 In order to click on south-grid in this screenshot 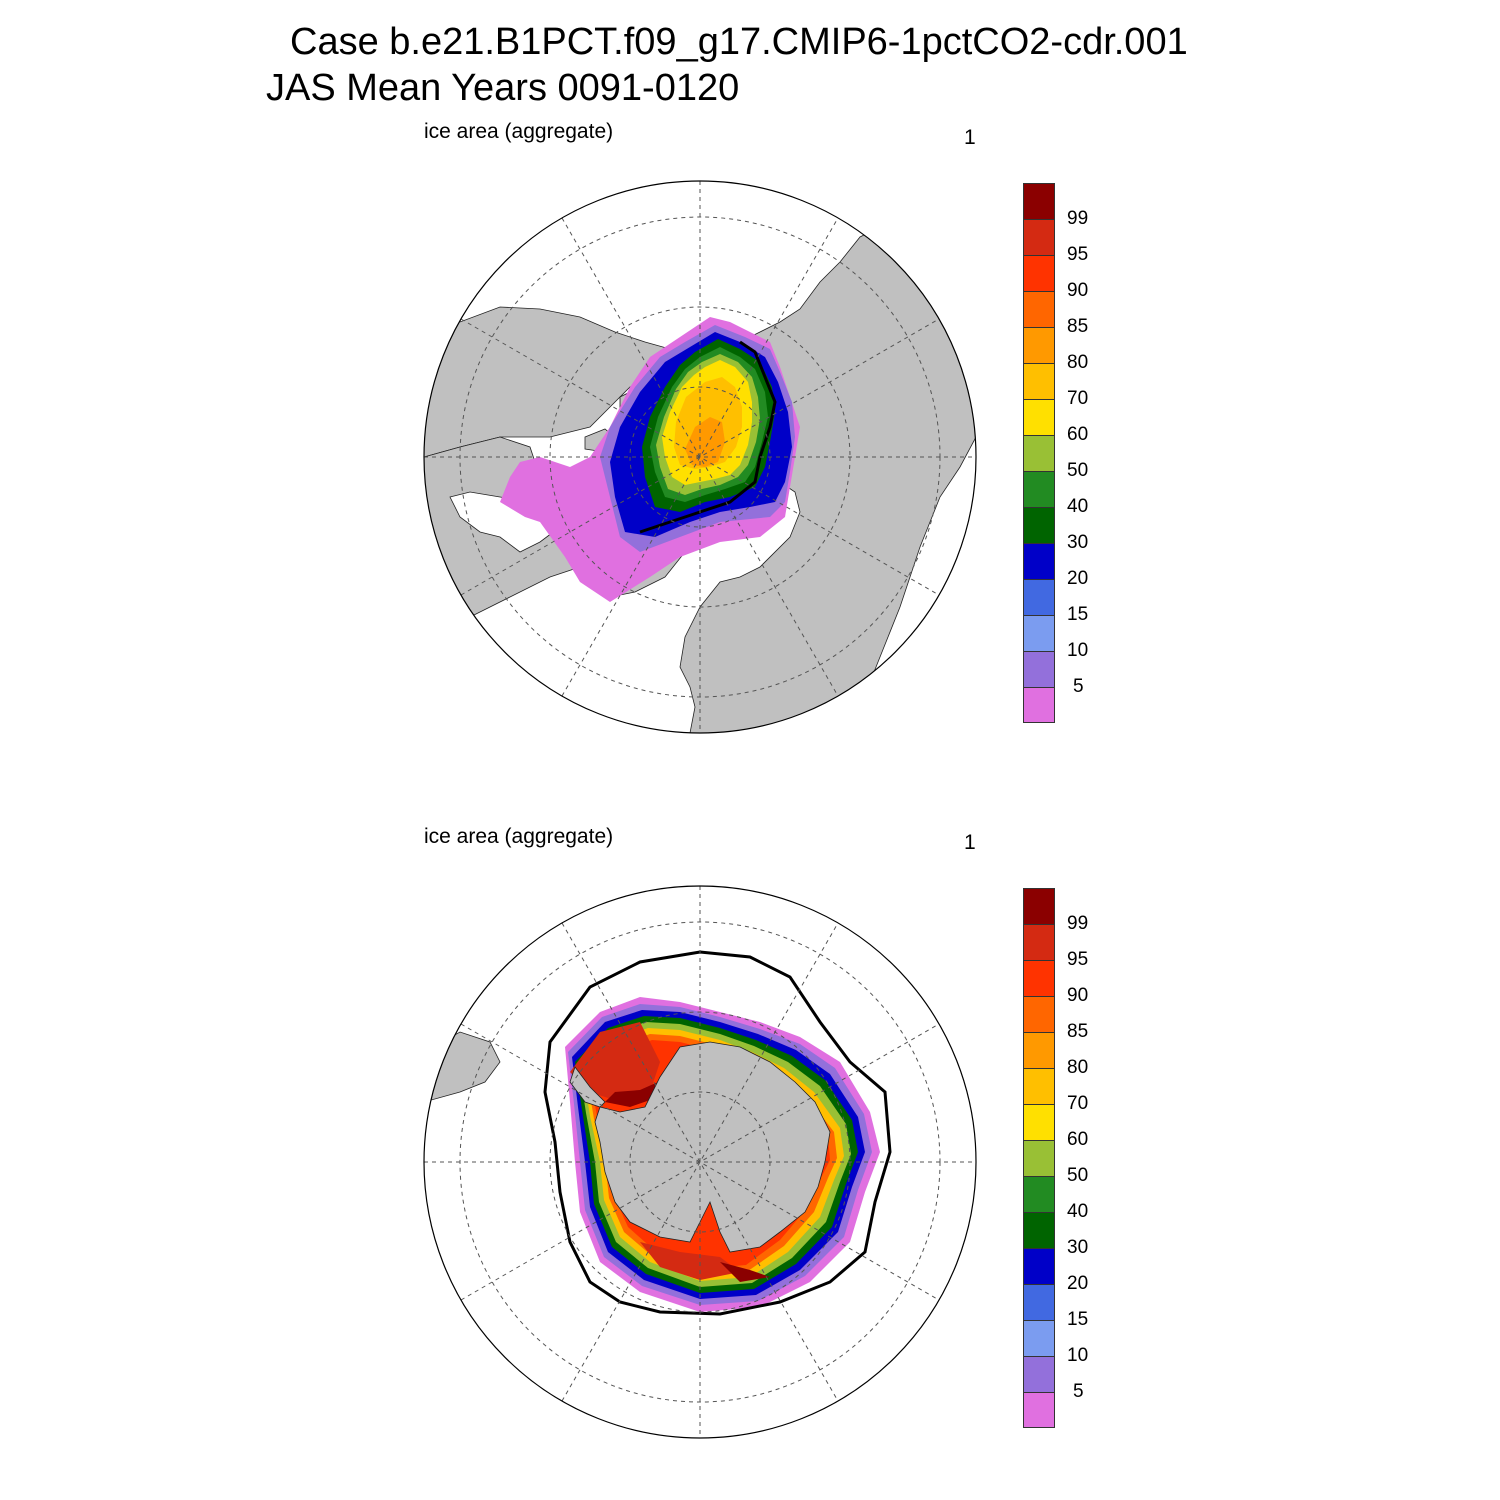, I will do `click(700, 1162)`.